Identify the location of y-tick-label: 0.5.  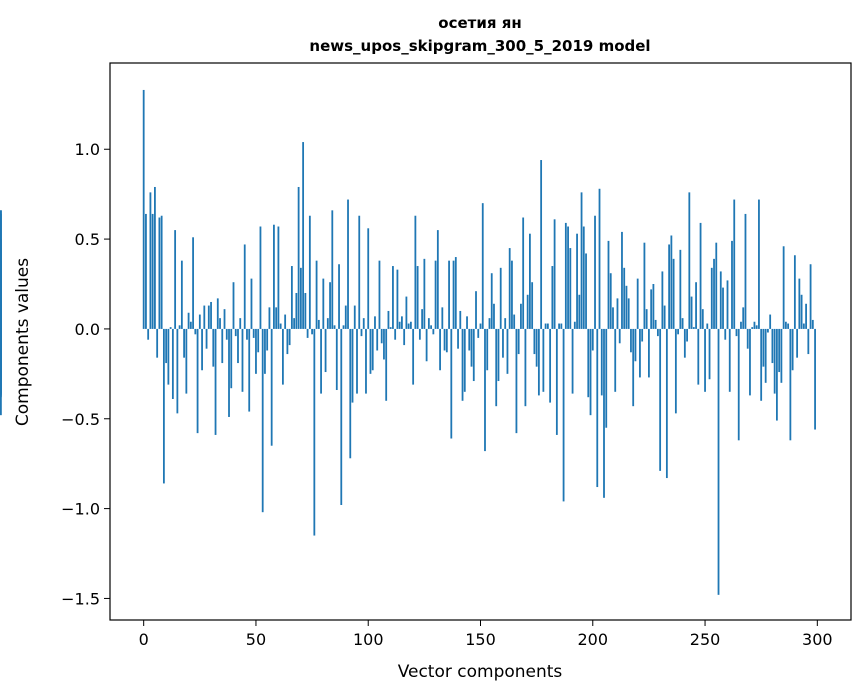
(87, 239).